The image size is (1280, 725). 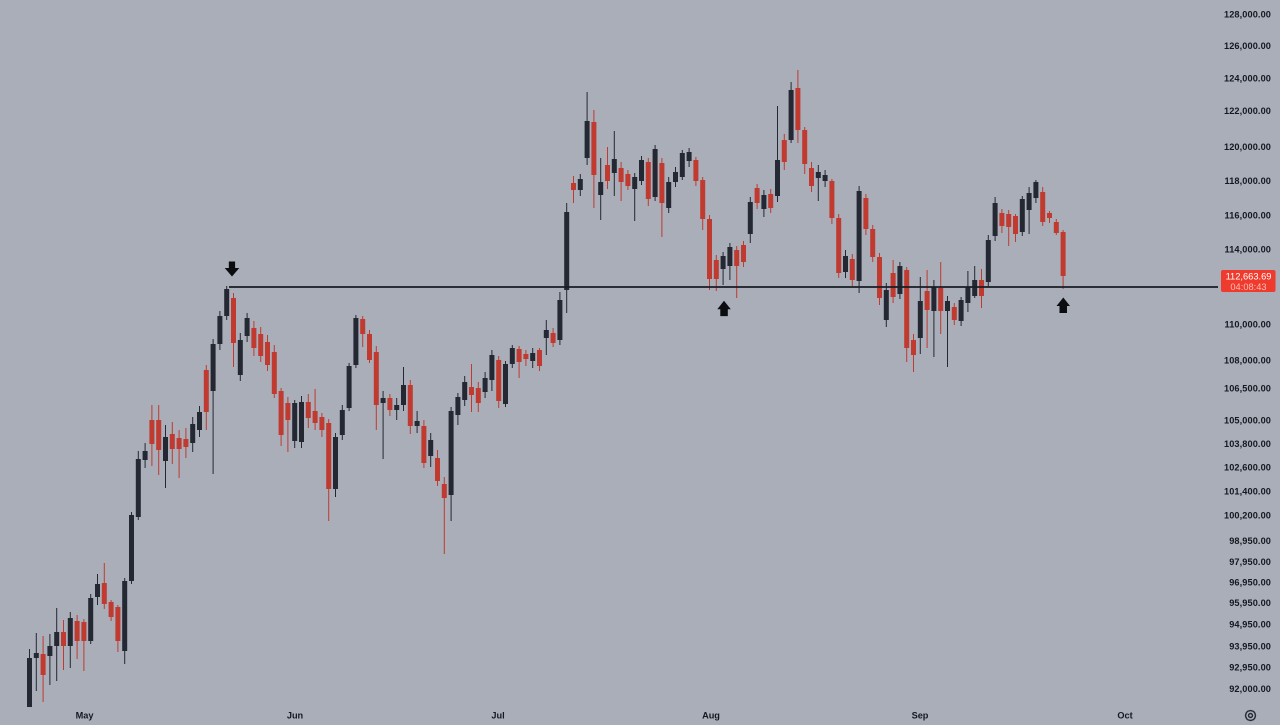 What do you see at coordinates (1247, 444) in the screenshot?
I see `svg-text: 103,800.00` at bounding box center [1247, 444].